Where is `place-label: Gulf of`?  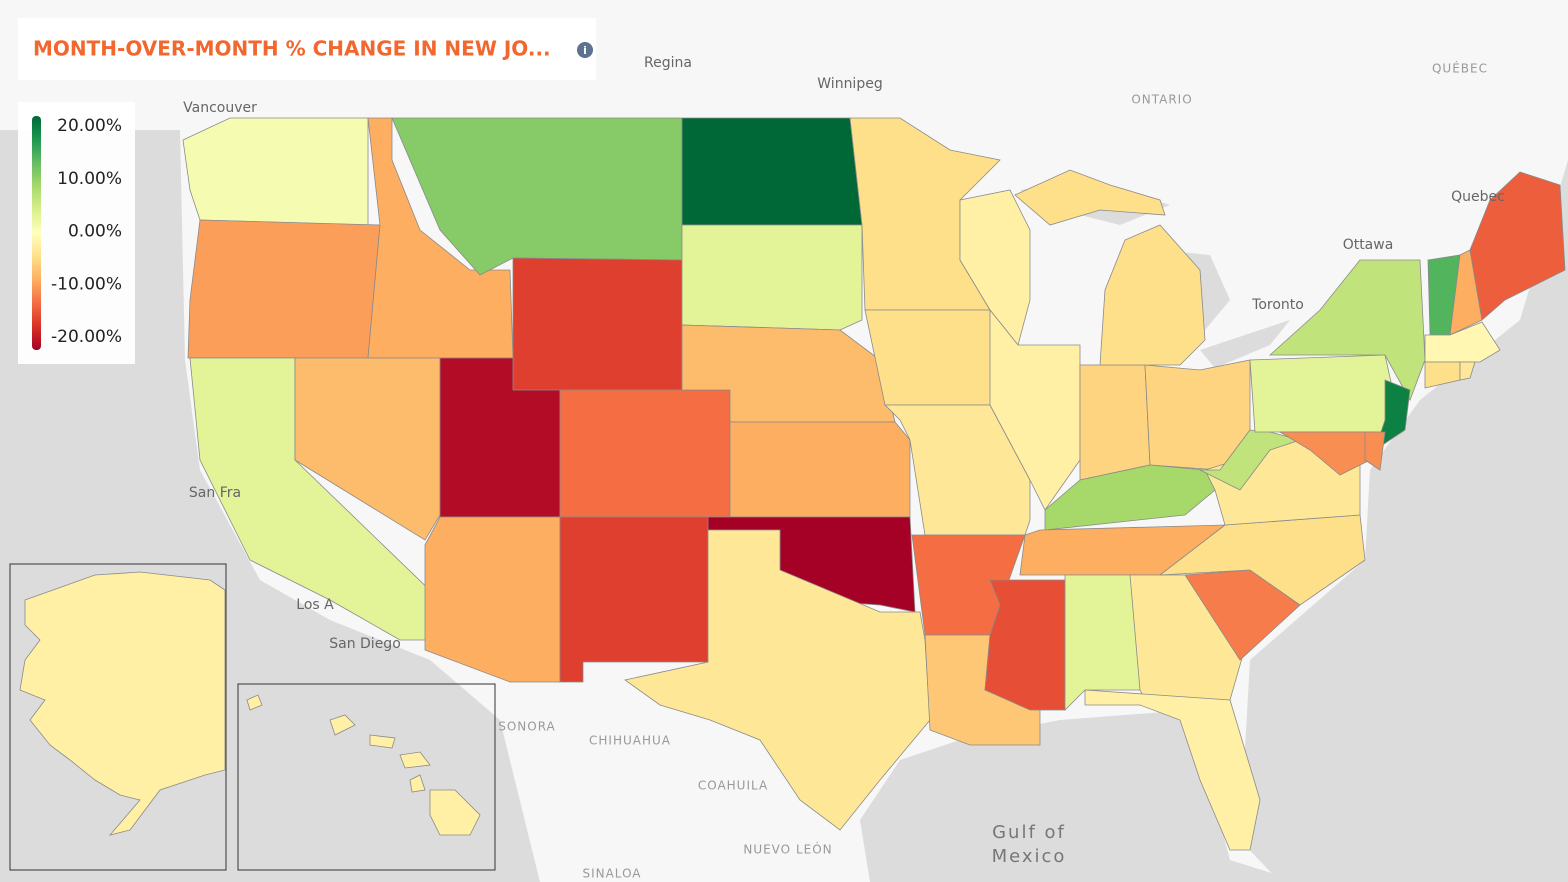 place-label: Gulf of is located at coordinates (1029, 832).